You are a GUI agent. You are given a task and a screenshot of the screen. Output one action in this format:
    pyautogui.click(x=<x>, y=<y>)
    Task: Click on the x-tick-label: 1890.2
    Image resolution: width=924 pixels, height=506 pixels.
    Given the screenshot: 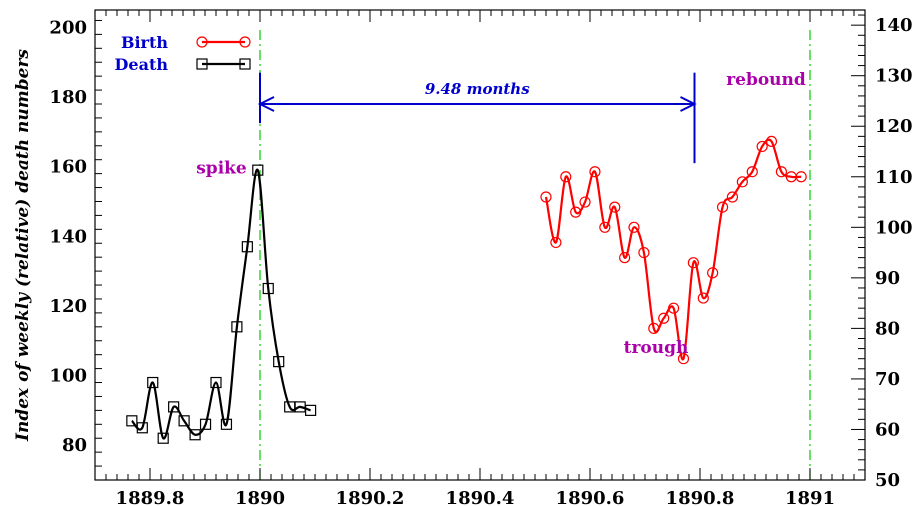 What is the action you would take?
    pyautogui.click(x=370, y=497)
    